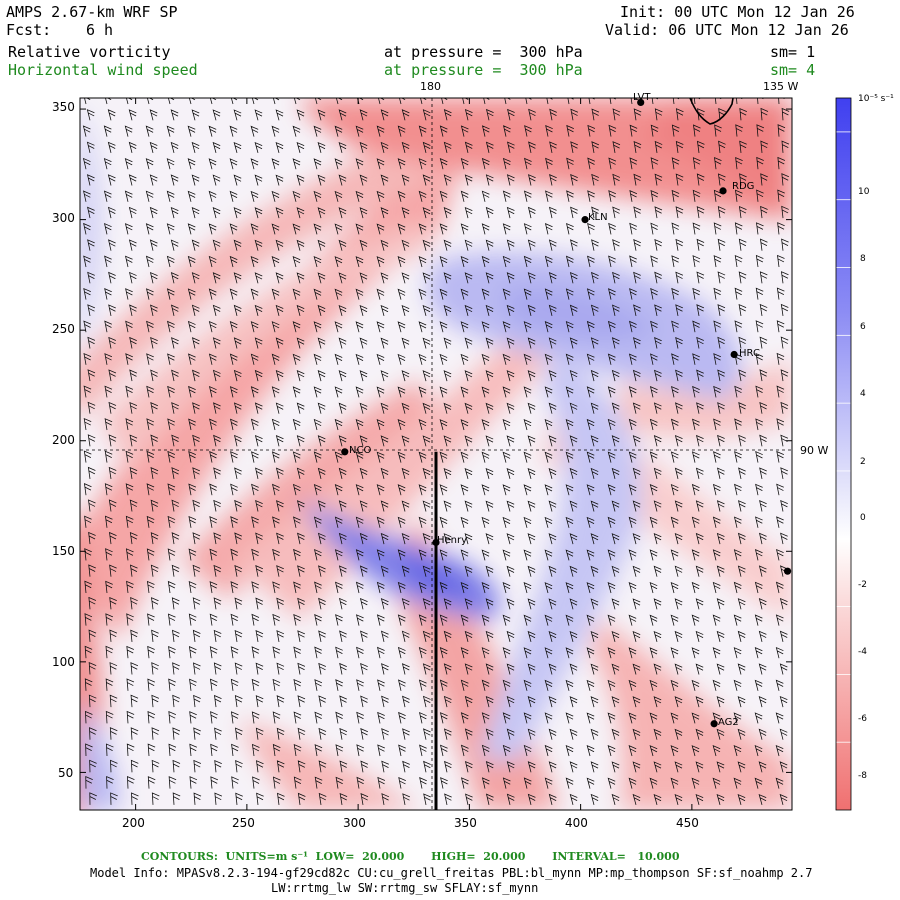 The image size is (900, 900). Describe the element at coordinates (92, 12) in the screenshot. I see `model-title: AMPS 2.67-km WRF SP` at that location.